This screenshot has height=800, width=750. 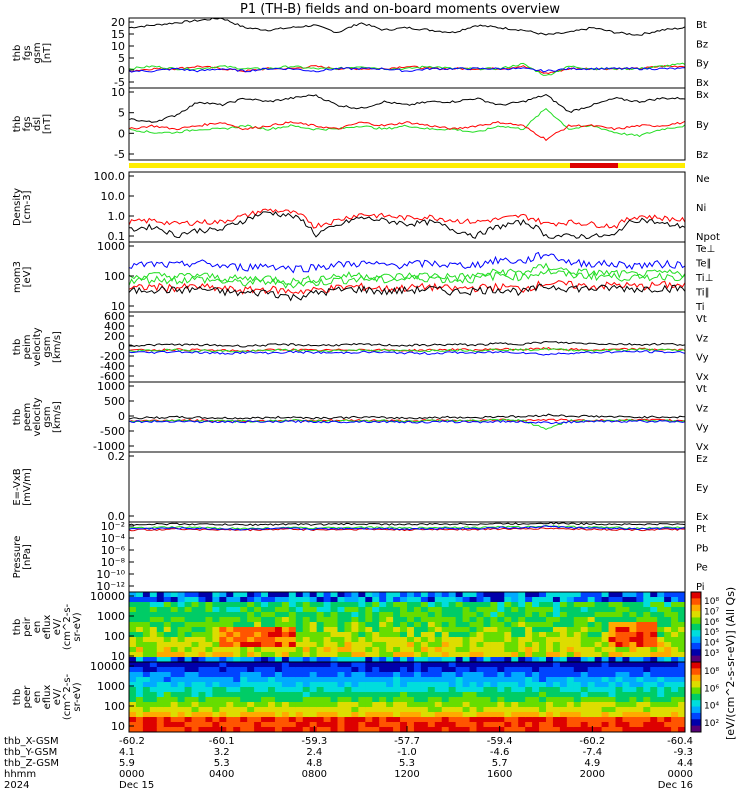 What do you see at coordinates (407, 752) in the screenshot?
I see `x-tick-label: -1.0` at bounding box center [407, 752].